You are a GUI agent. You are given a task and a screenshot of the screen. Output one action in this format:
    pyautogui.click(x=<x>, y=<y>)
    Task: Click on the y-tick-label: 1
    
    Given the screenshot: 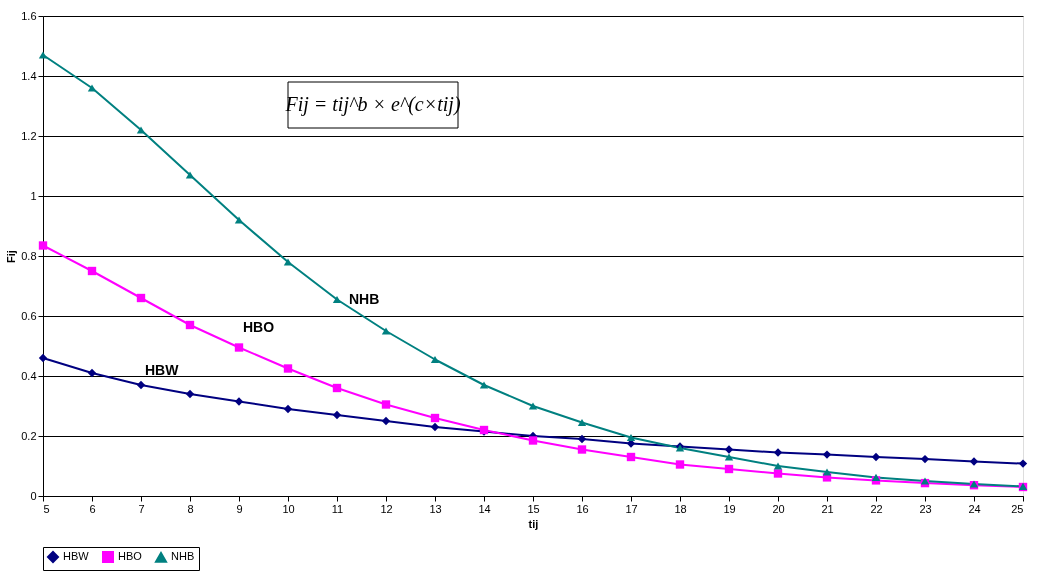 What is the action you would take?
    pyautogui.click(x=33, y=195)
    